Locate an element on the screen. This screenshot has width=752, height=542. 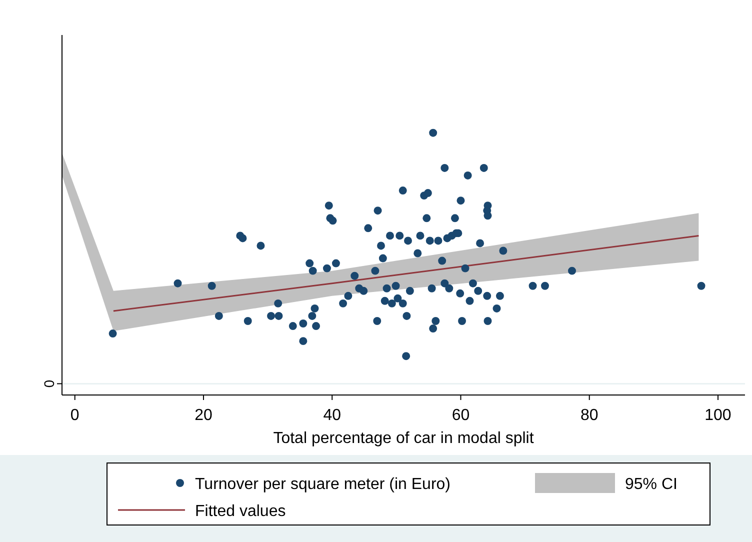
x-tick-label: 0 is located at coordinates (75, 415).